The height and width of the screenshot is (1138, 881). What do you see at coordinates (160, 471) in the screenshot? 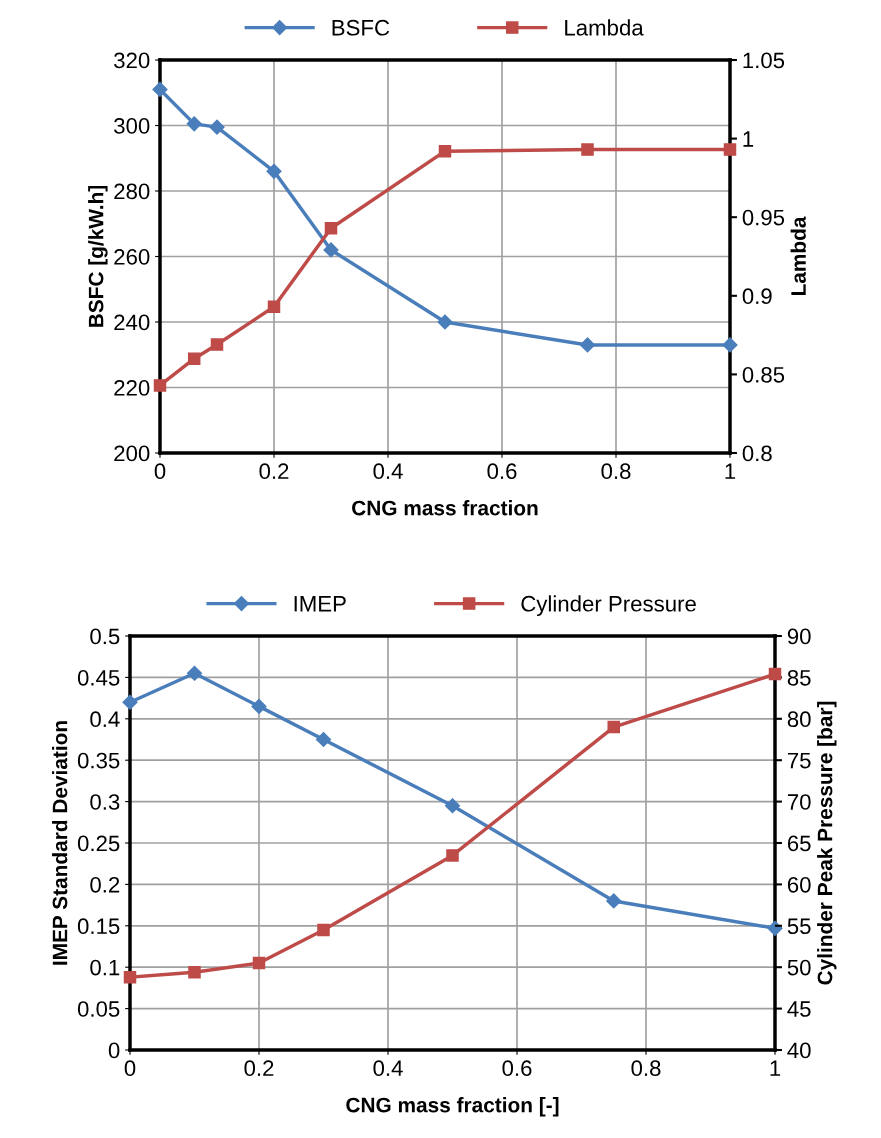
I see `x-tick-label: 0` at bounding box center [160, 471].